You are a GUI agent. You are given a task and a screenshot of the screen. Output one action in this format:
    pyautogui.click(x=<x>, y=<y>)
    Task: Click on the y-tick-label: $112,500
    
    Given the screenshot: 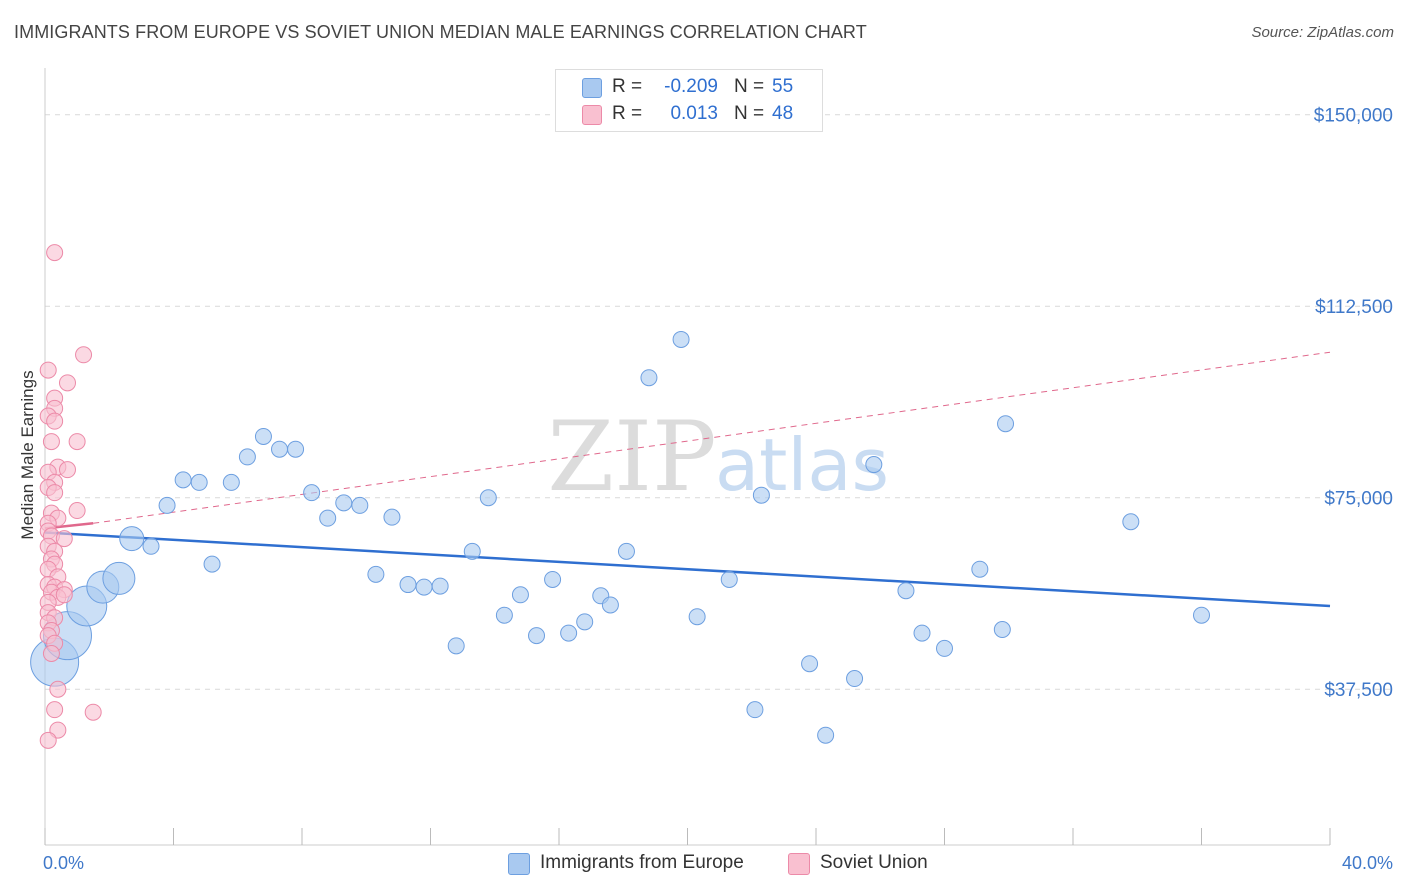 What is the action you would take?
    pyautogui.click(x=1354, y=307)
    